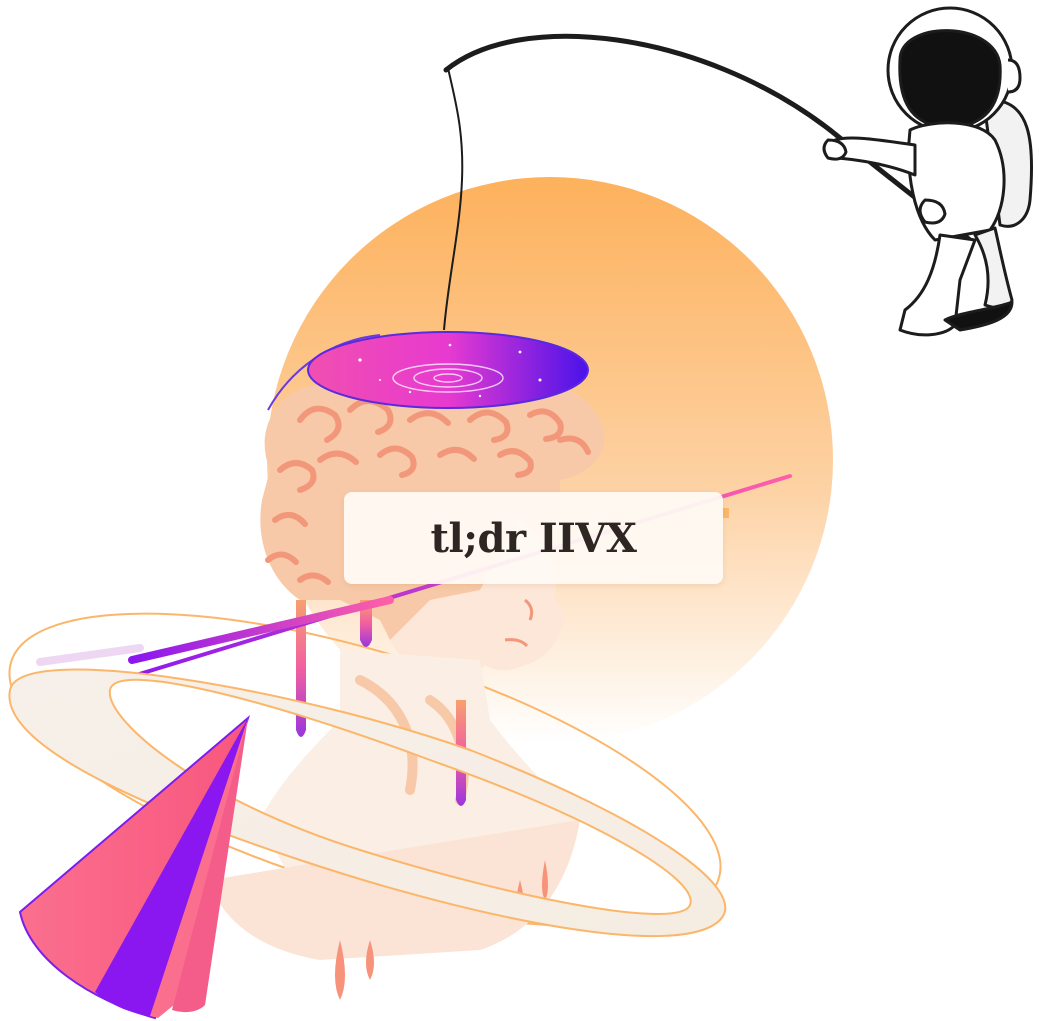  I want to click on page-title: tl;dr IIVX, so click(534, 538).